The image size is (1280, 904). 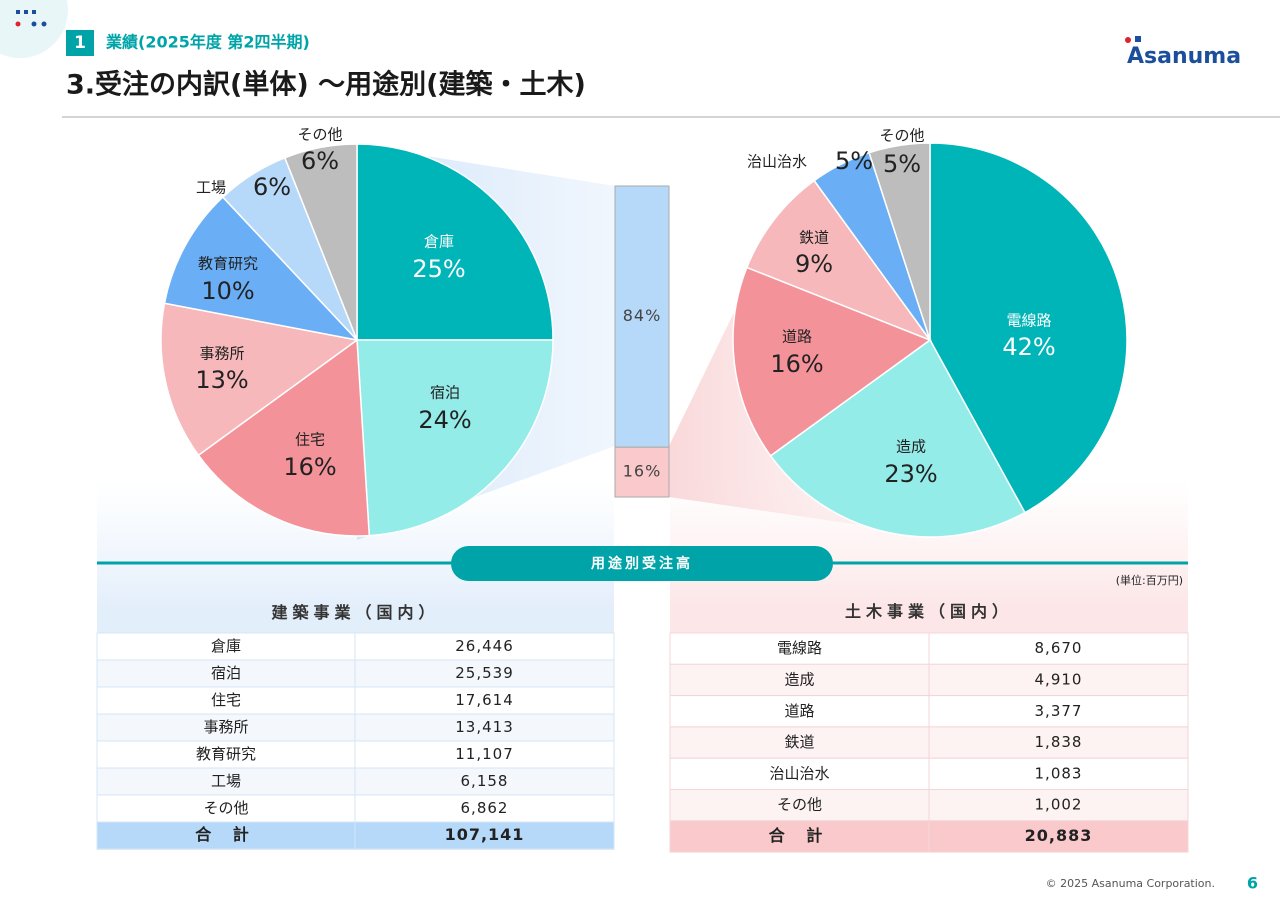 I want to click on slice-label: 電線路, so click(x=1028, y=321).